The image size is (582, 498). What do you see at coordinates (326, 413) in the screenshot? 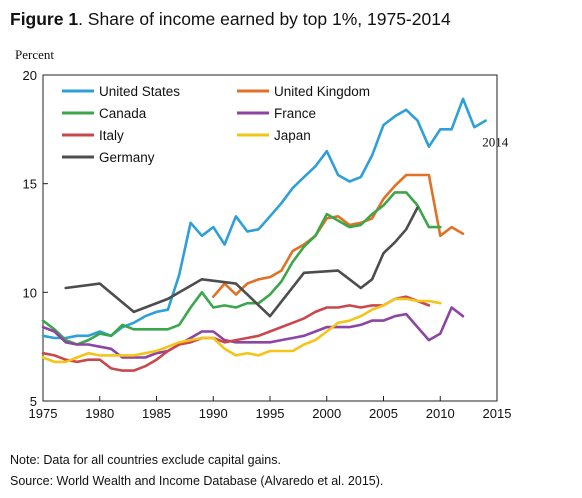
I see `x-tick-label: 2000` at bounding box center [326, 413].